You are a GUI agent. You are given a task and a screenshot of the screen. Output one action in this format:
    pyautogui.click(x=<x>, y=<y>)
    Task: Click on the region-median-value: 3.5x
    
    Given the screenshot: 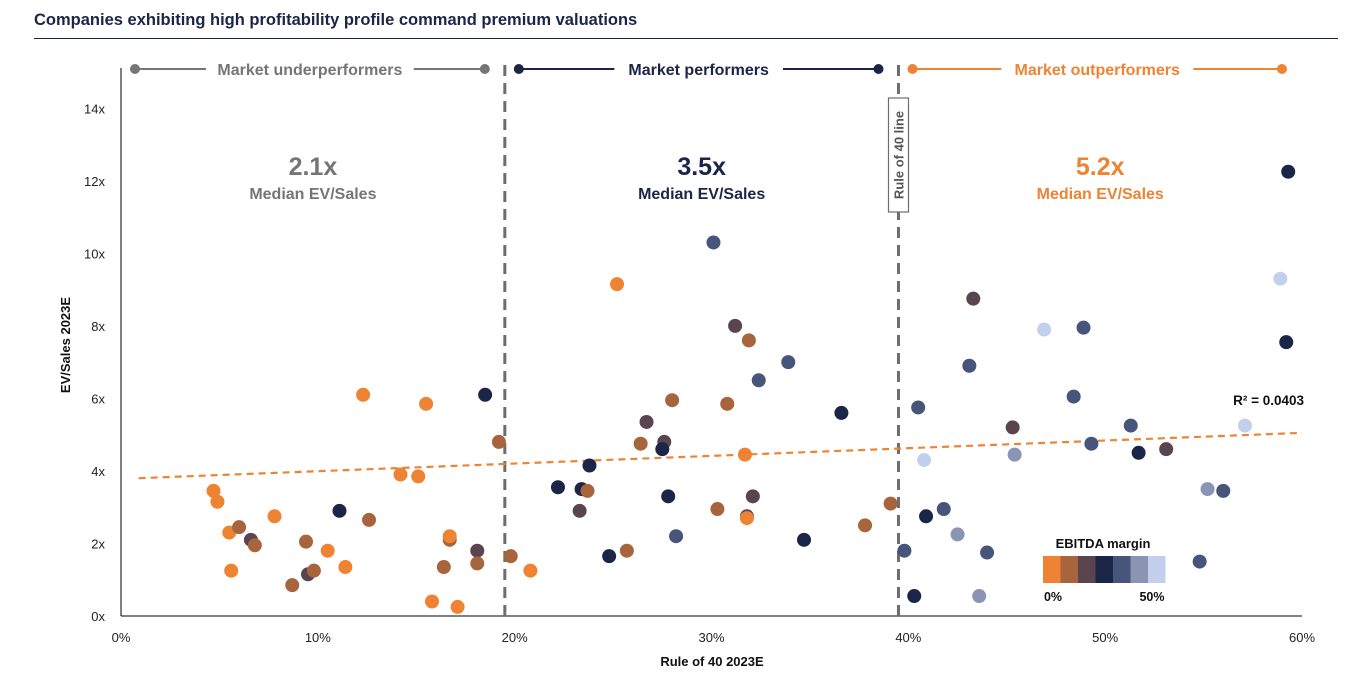 What is the action you would take?
    pyautogui.click(x=701, y=167)
    